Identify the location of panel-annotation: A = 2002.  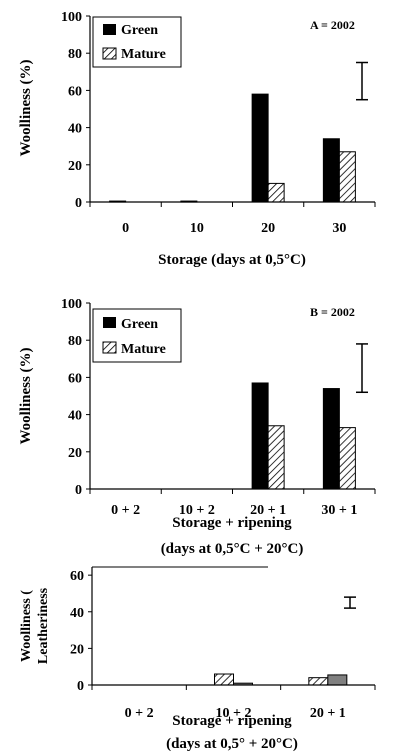
(332, 25).